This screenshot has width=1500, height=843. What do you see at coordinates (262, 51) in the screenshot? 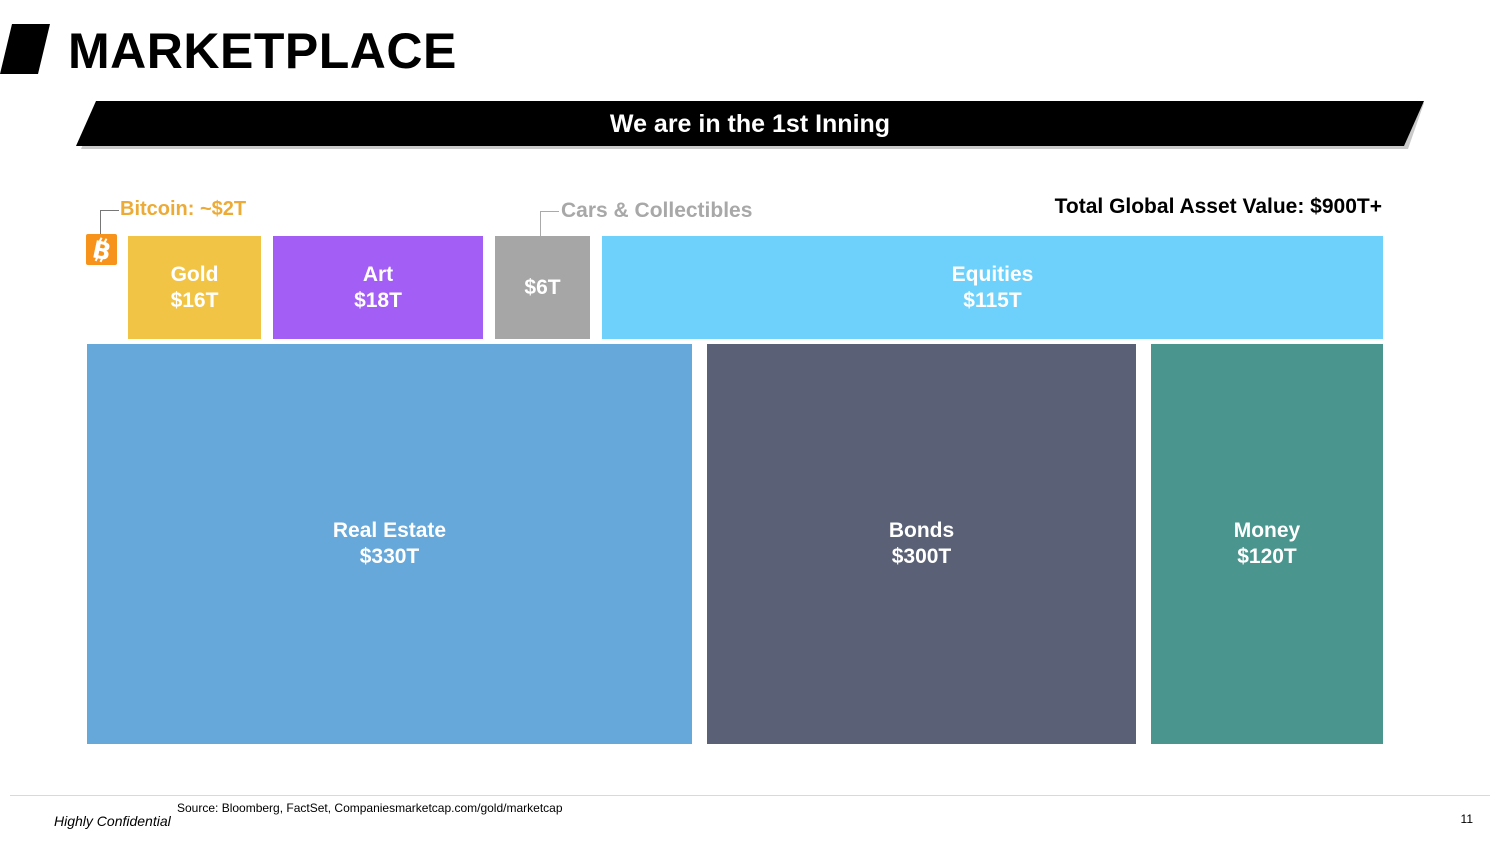
I see `page-title: MARKETPLACE` at bounding box center [262, 51].